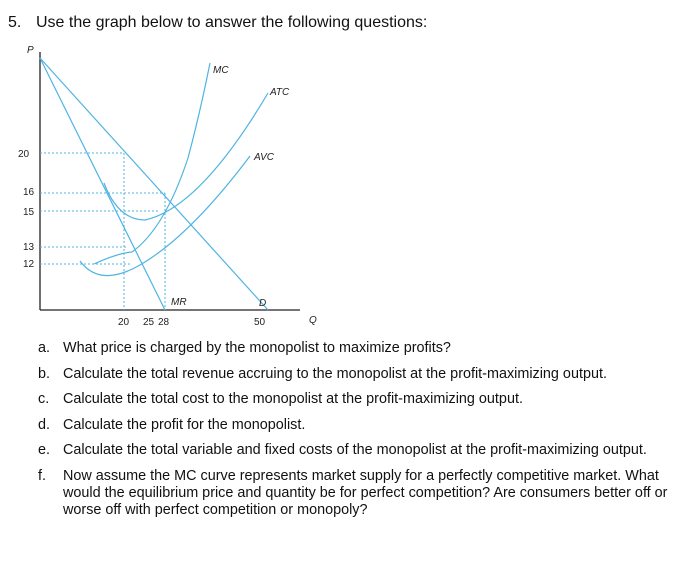 Image resolution: width=700 pixels, height=579 pixels. I want to click on x-tick-20: 20, so click(124, 322).